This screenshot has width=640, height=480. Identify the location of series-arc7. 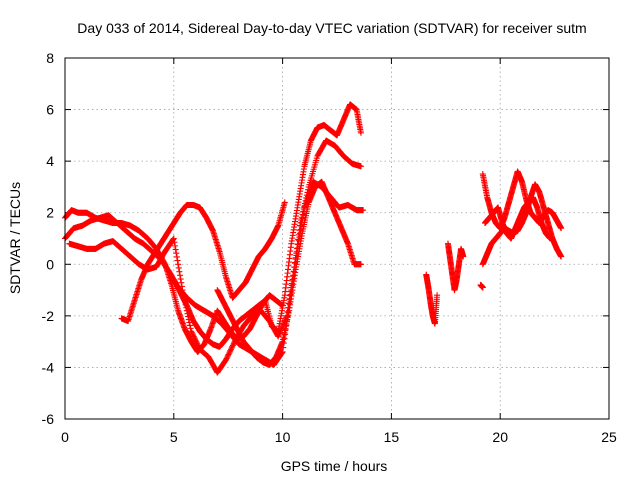
(432, 299).